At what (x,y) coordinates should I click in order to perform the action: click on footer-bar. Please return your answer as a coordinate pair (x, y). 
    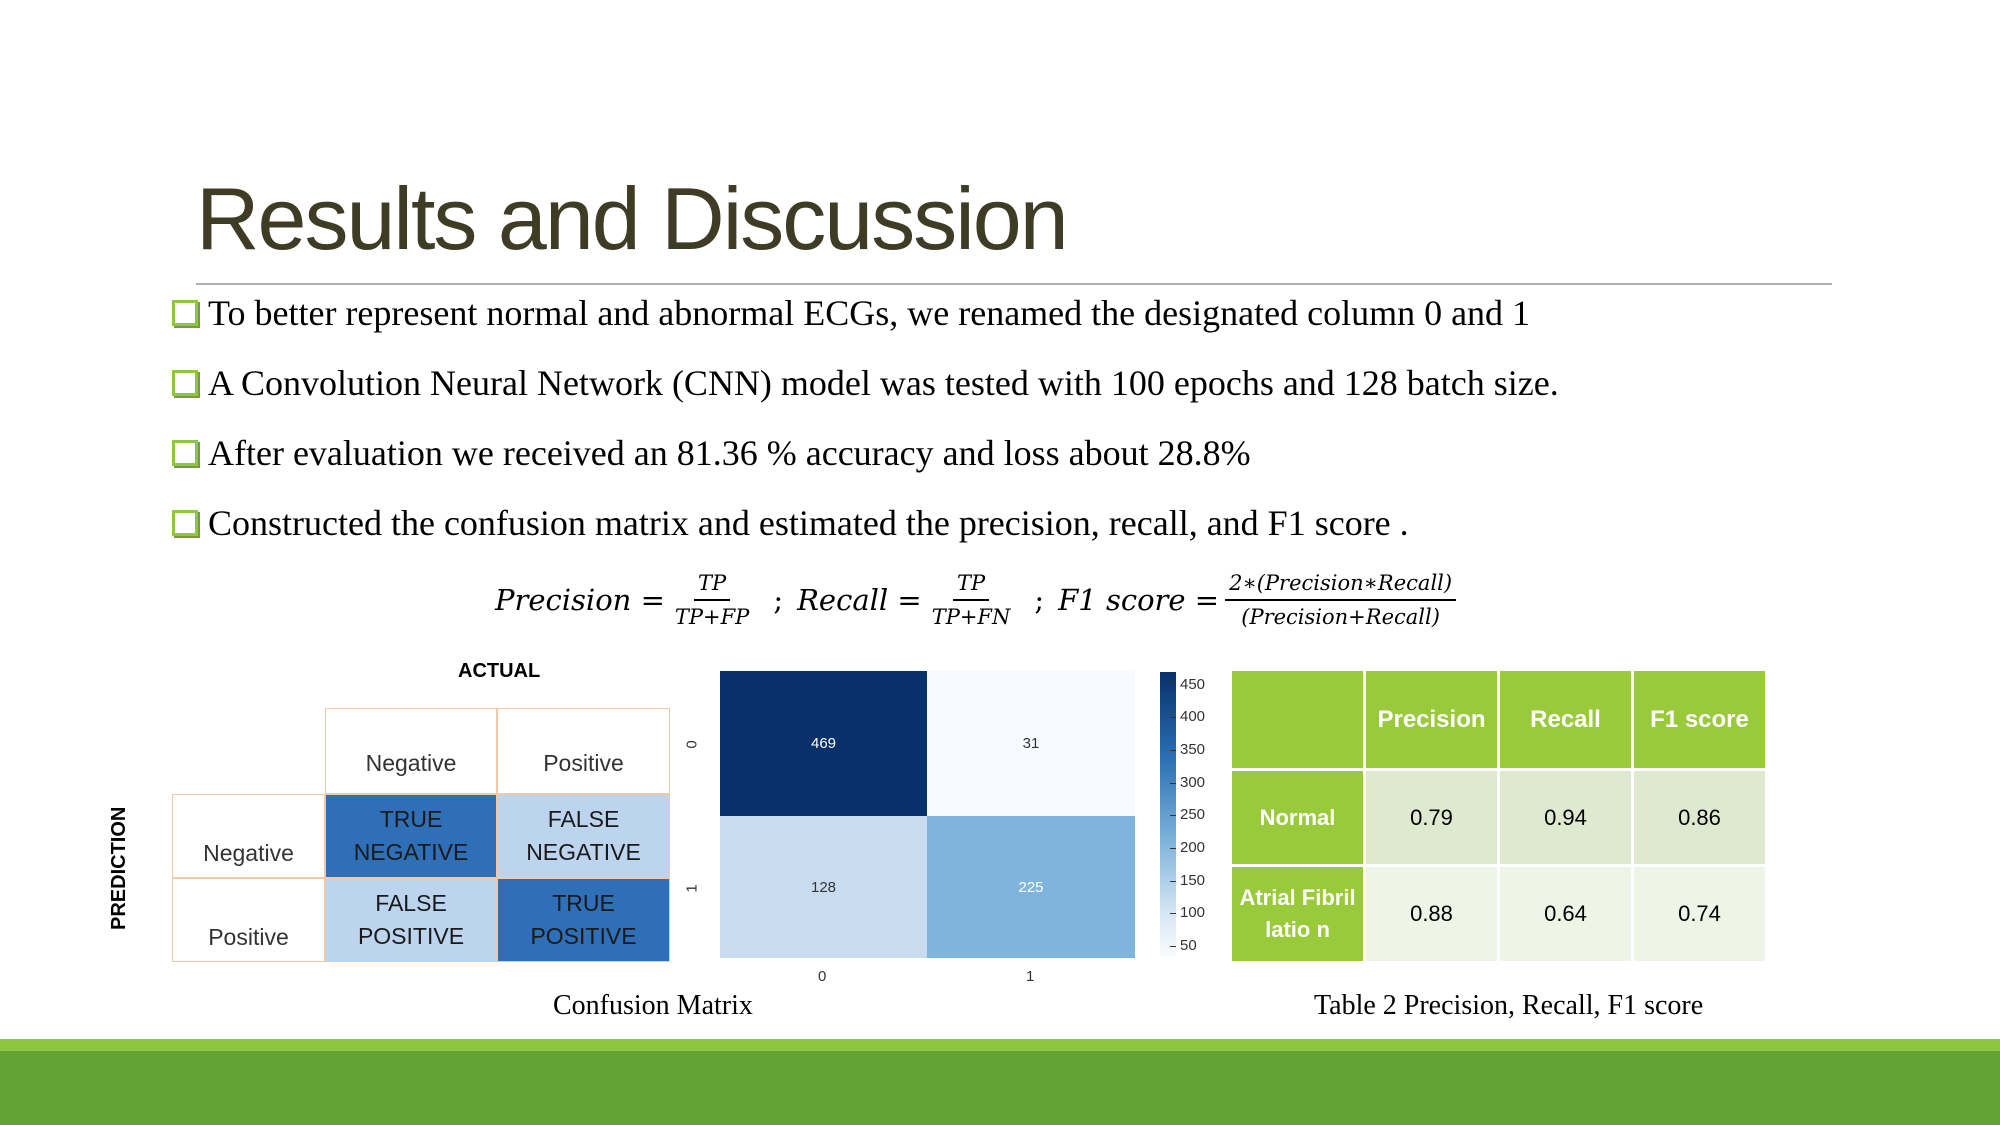
    Looking at the image, I should click on (1000, 1088).